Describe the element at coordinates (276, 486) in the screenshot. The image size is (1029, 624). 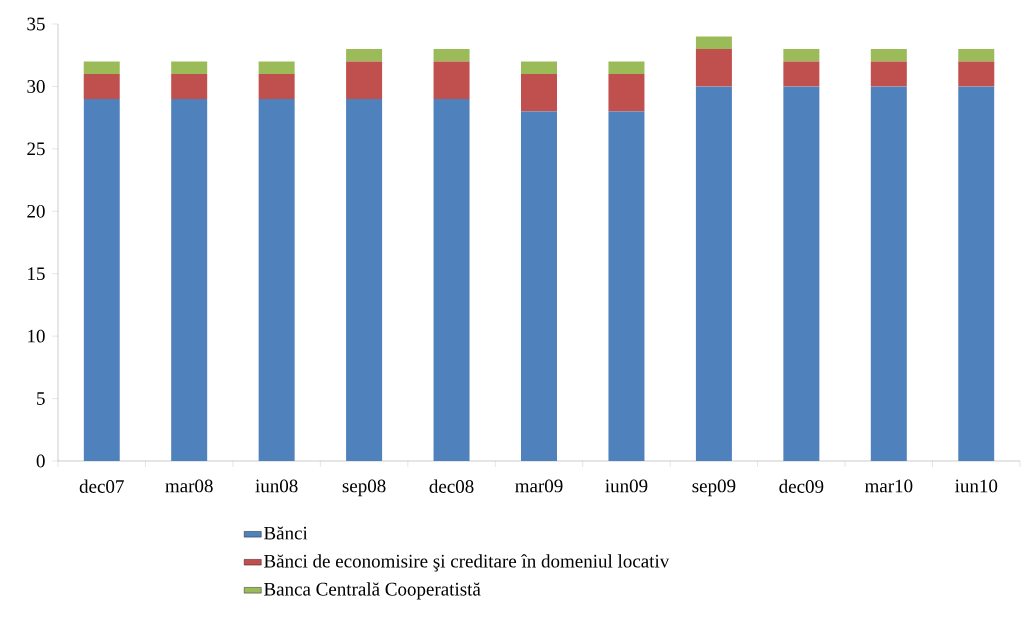
I see `x-tick-label: iun08` at that location.